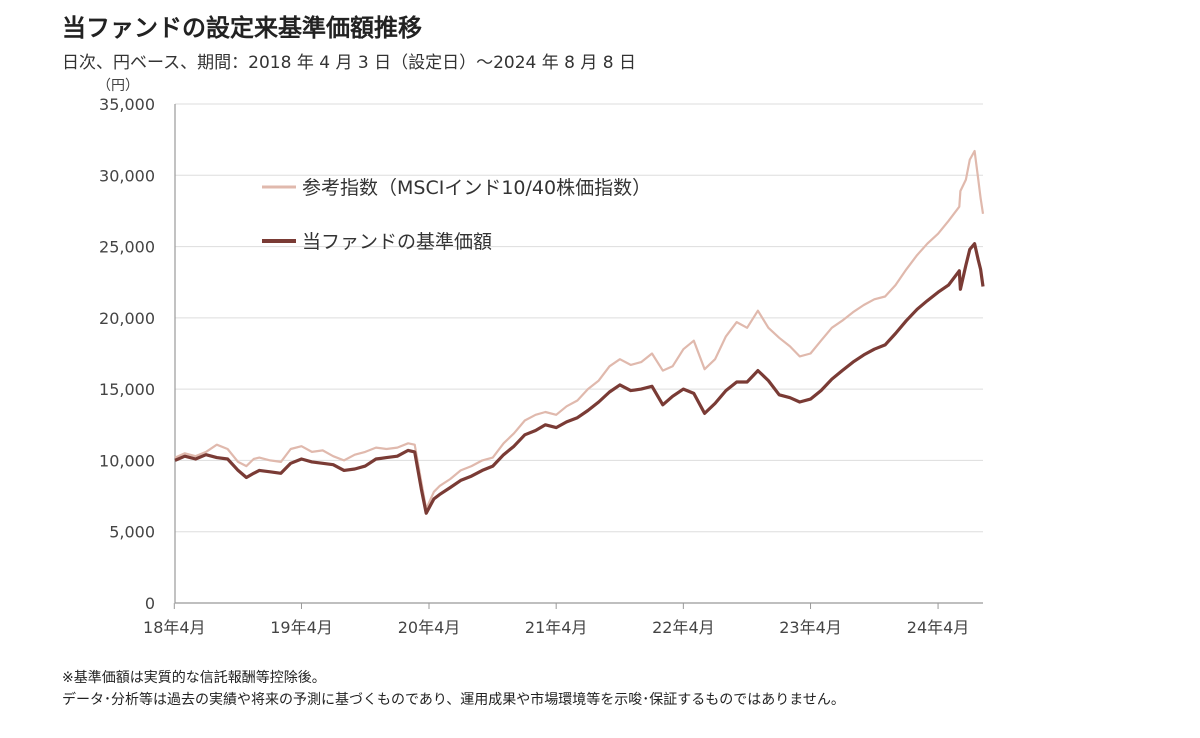 The image size is (1200, 738). Describe the element at coordinates (150, 603) in the screenshot. I see `y-tick-label: 0` at that location.